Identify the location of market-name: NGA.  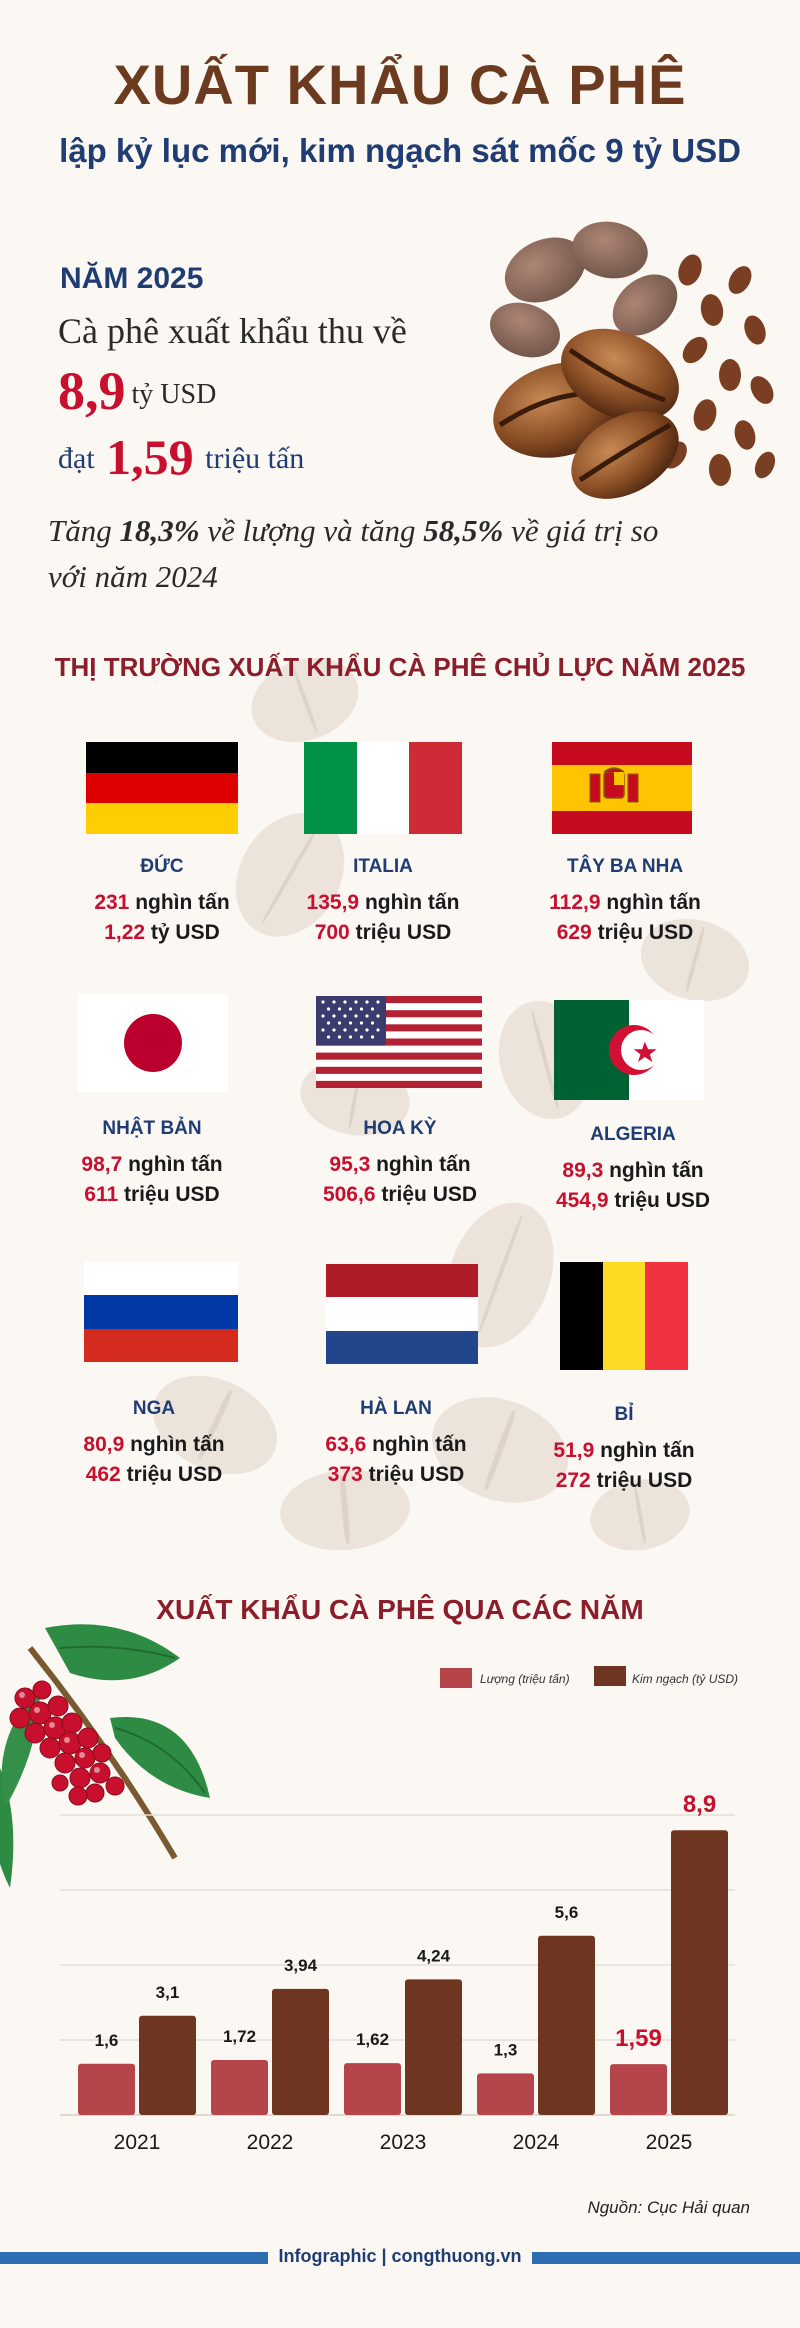
(154, 1408).